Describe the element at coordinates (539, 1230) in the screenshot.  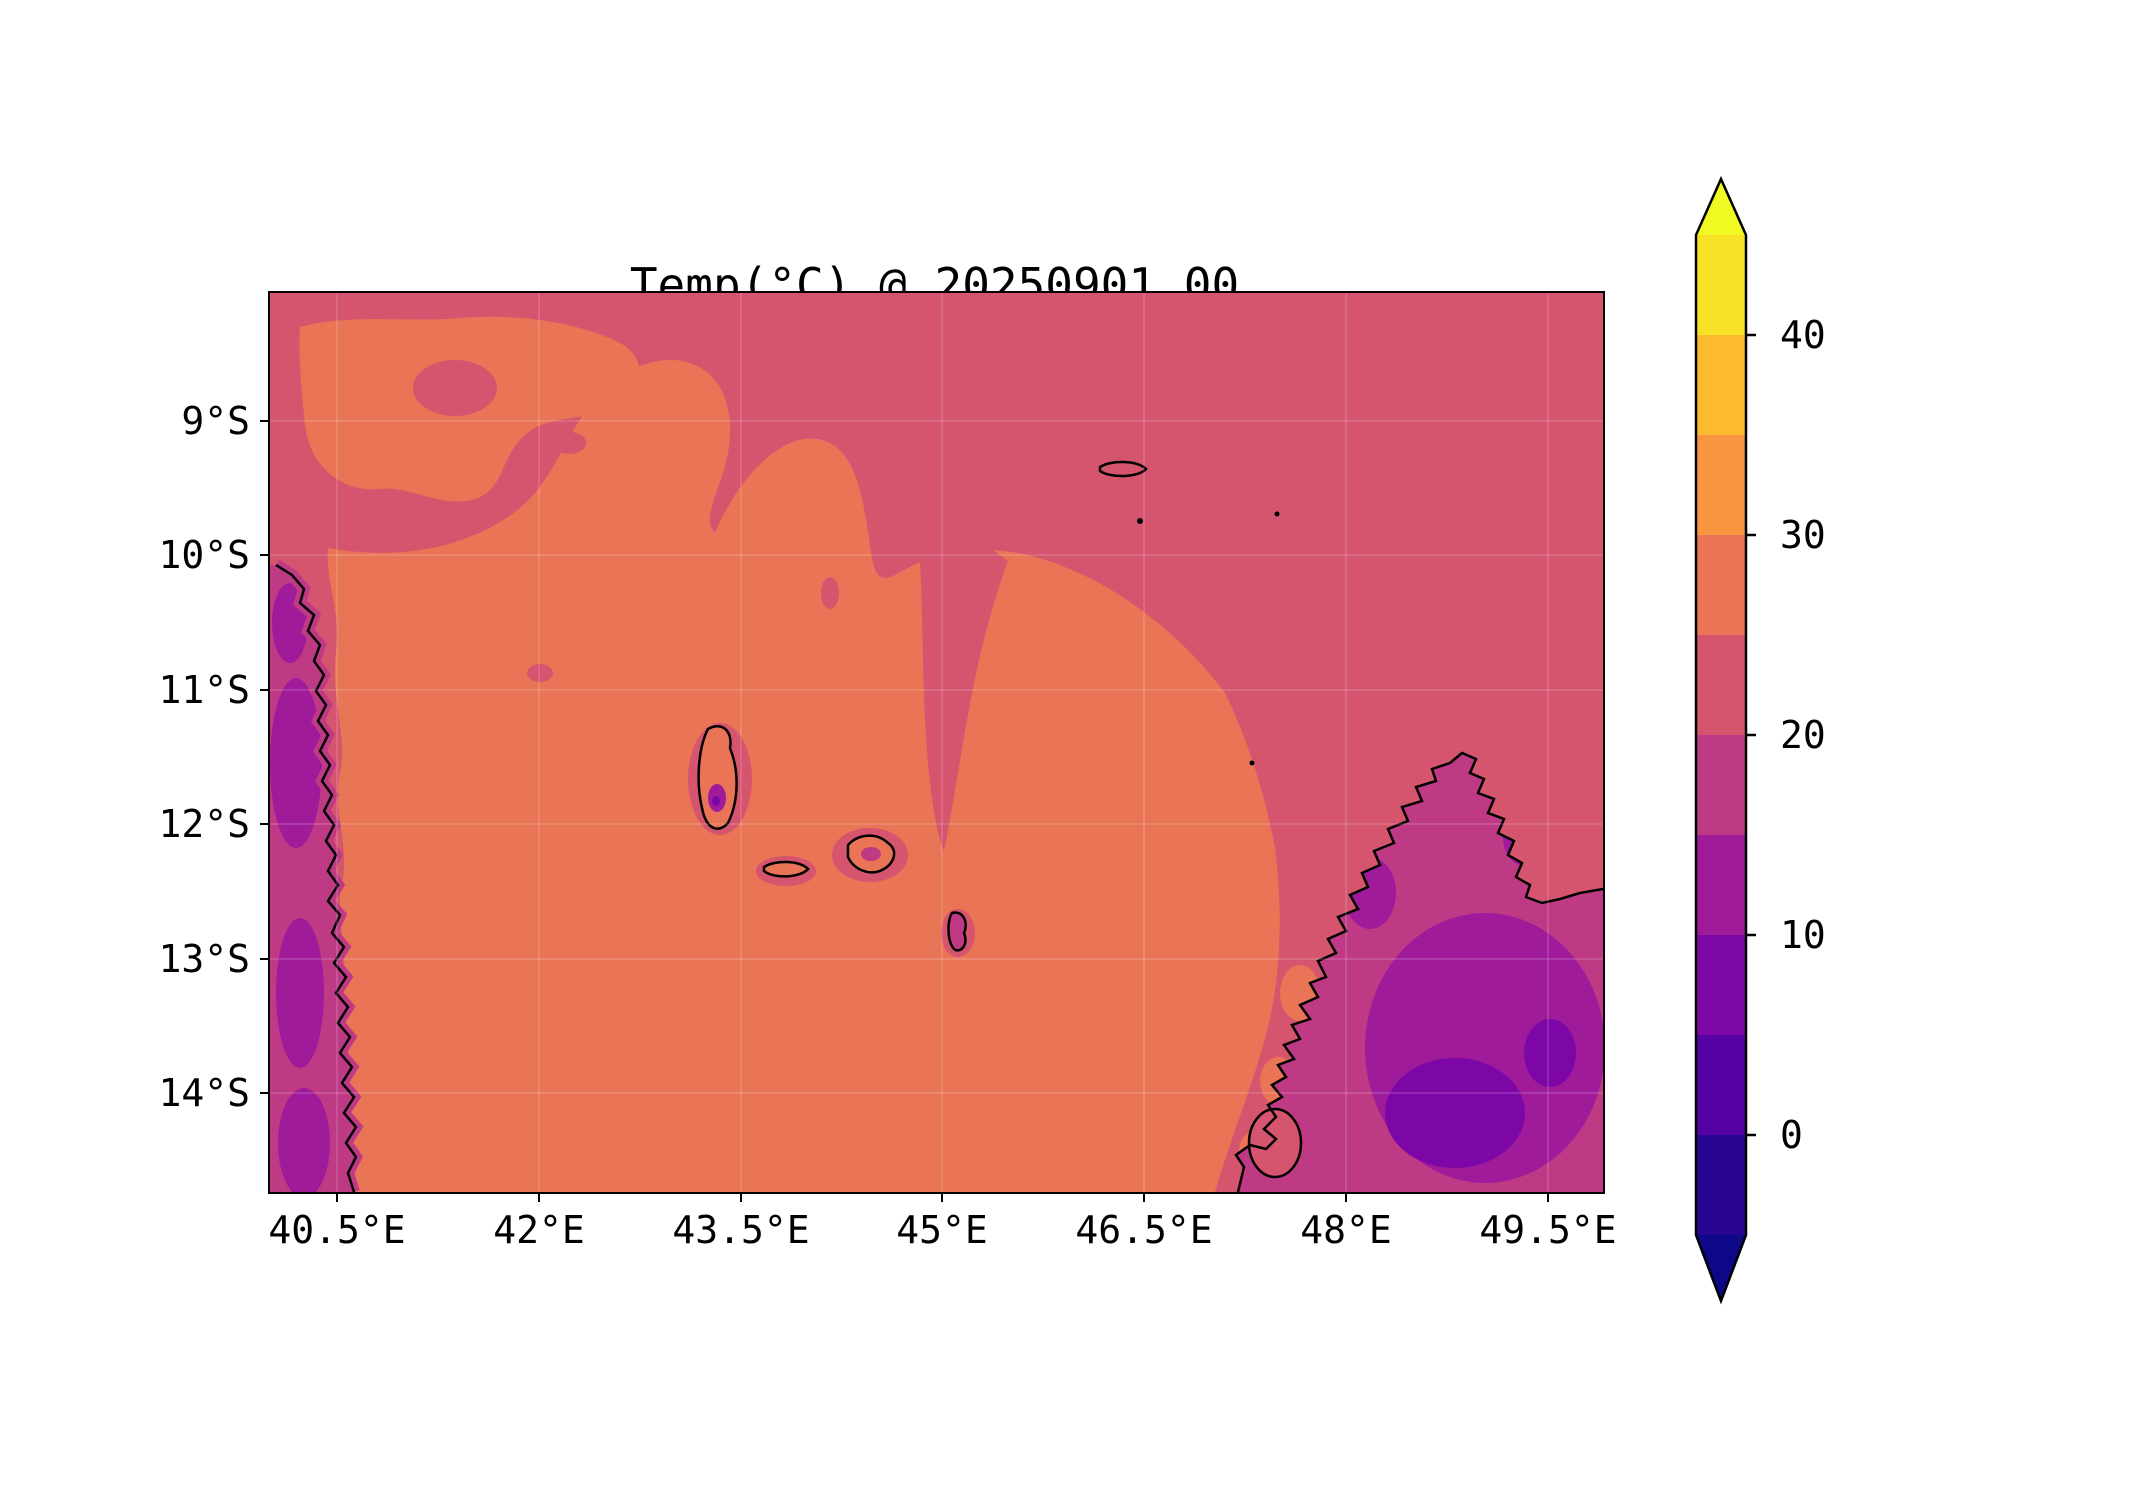
I see `x-tick-label-42e: 42°E` at that location.